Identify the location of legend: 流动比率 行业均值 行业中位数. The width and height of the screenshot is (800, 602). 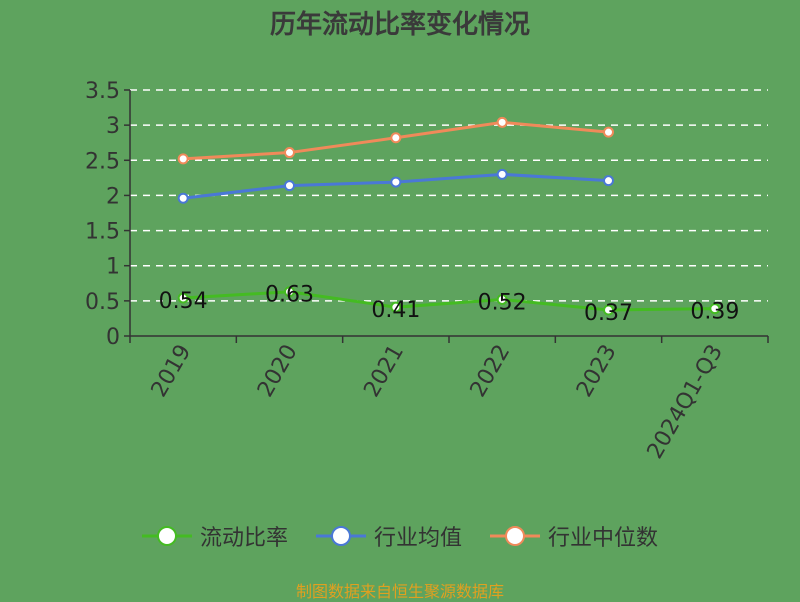
(400, 536).